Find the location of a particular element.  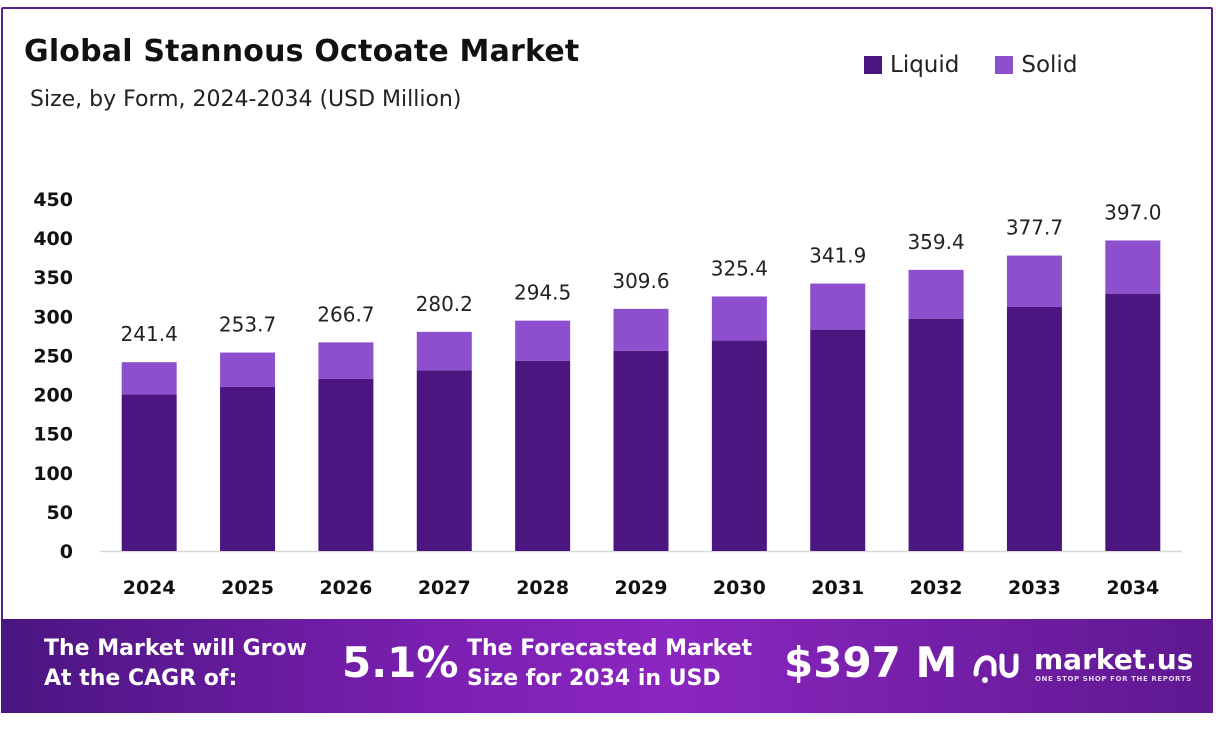

bar-solid-2028 is located at coordinates (543, 340).